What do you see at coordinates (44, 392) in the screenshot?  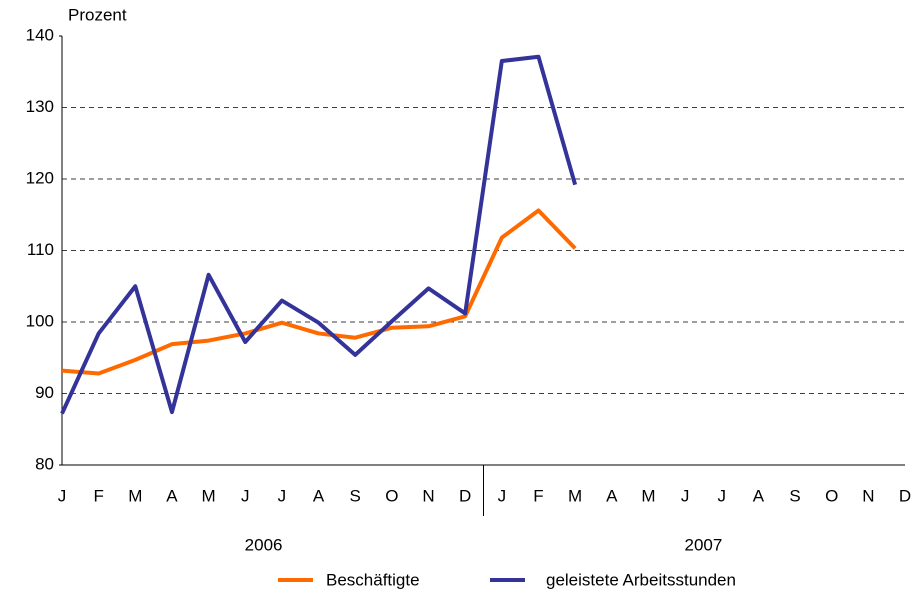 I see `y-tick-label: 90` at bounding box center [44, 392].